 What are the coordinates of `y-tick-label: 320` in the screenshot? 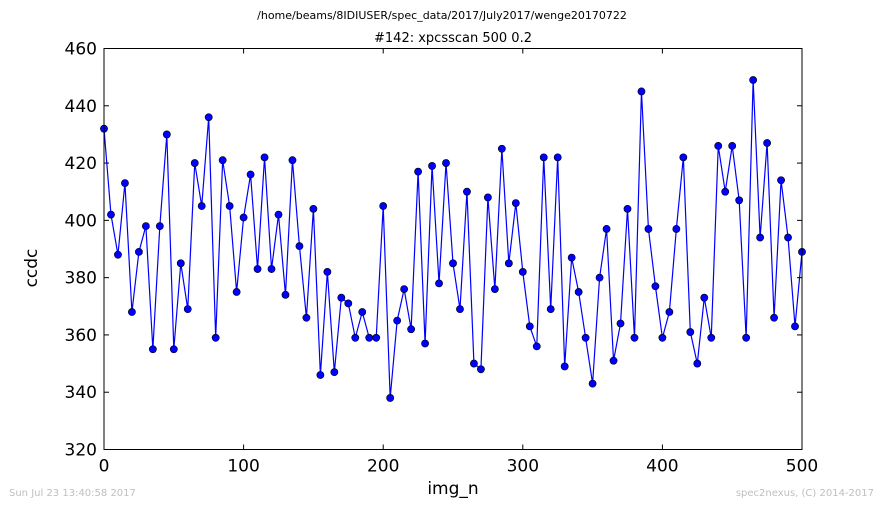 It's located at (81, 451).